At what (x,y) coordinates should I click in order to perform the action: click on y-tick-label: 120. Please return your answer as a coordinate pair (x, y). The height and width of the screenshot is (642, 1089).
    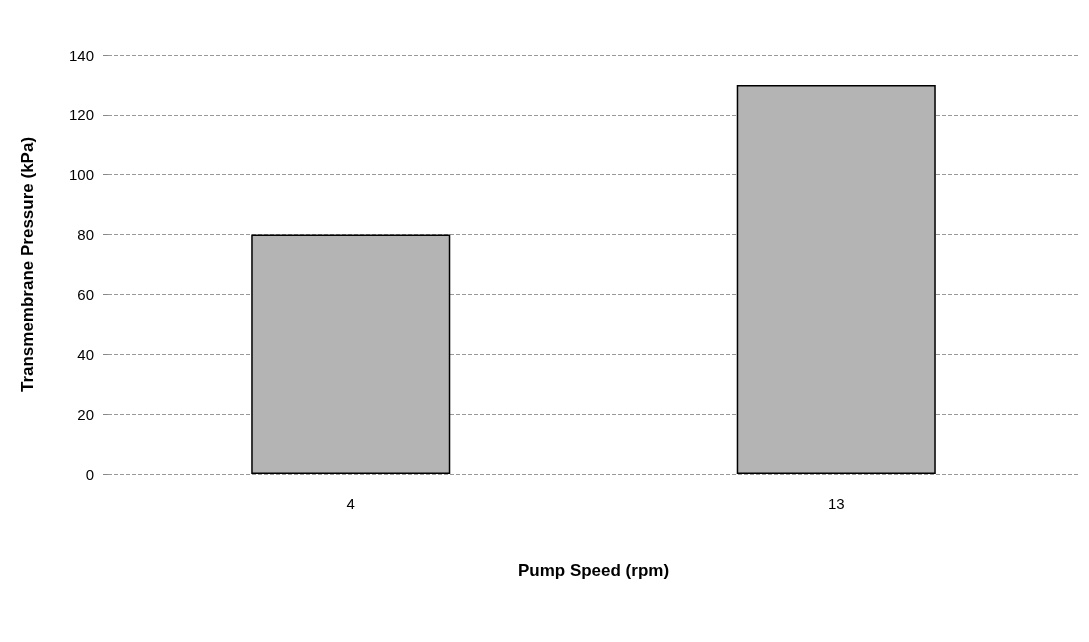
    Looking at the image, I should click on (81, 115).